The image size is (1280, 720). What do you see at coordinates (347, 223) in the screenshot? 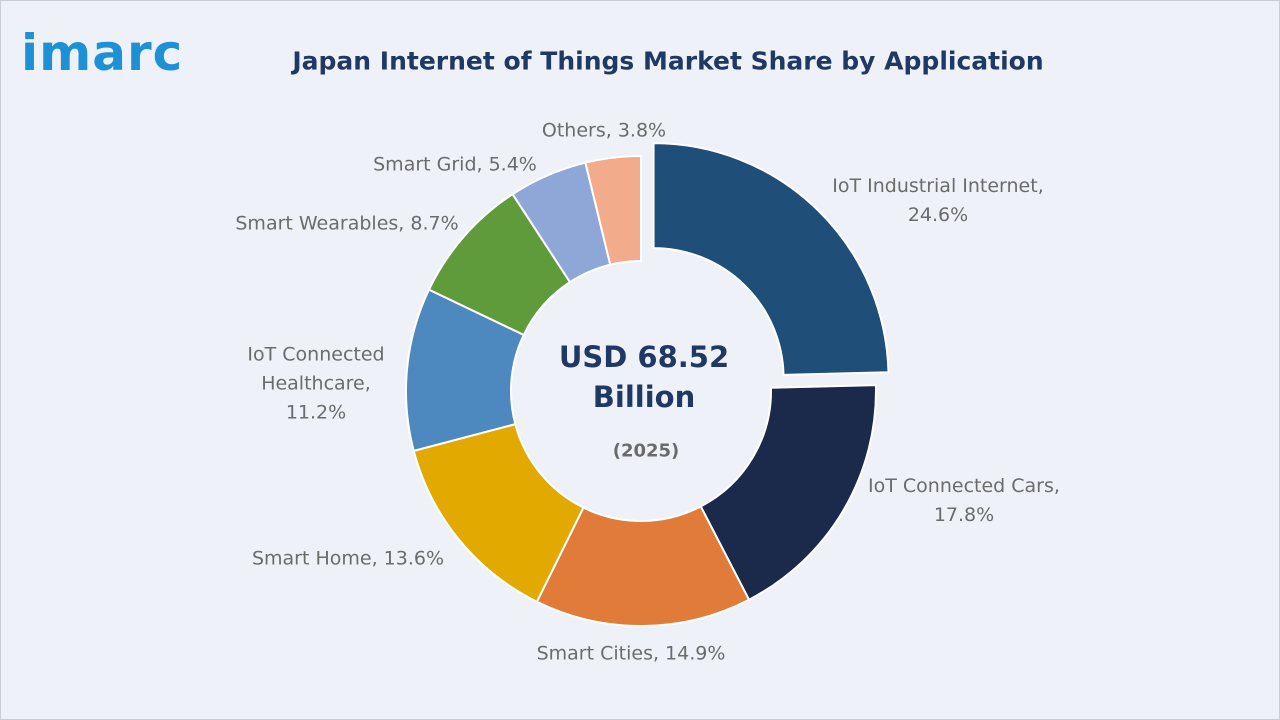
I see `slice-label: Smart Wearables, 8.7%` at bounding box center [347, 223].